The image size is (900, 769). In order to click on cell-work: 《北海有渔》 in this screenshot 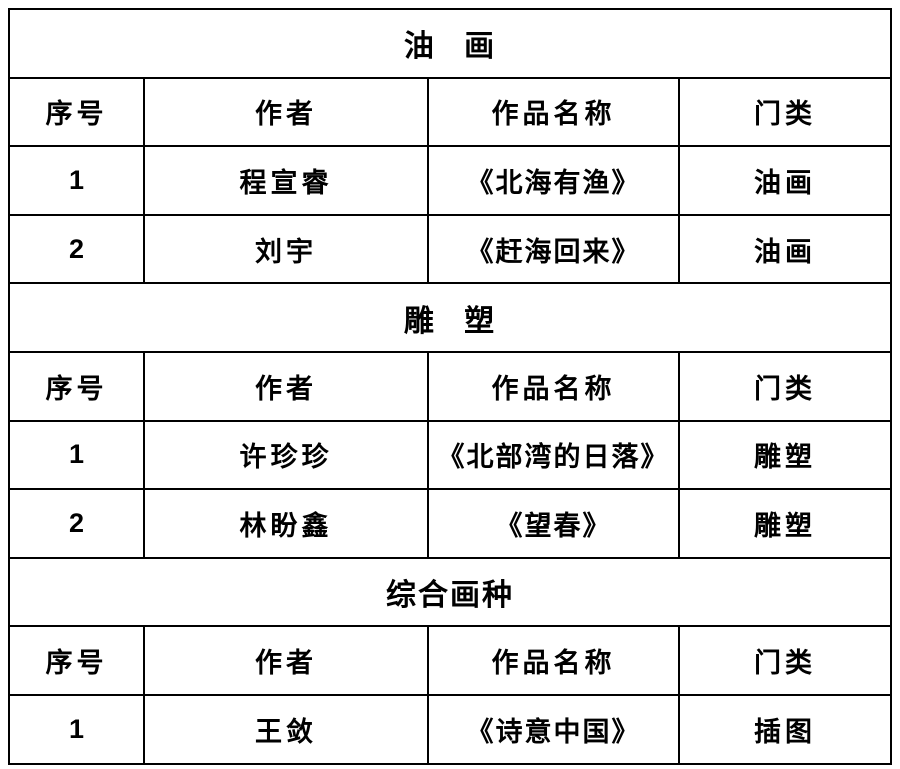, I will do `click(553, 180)`.